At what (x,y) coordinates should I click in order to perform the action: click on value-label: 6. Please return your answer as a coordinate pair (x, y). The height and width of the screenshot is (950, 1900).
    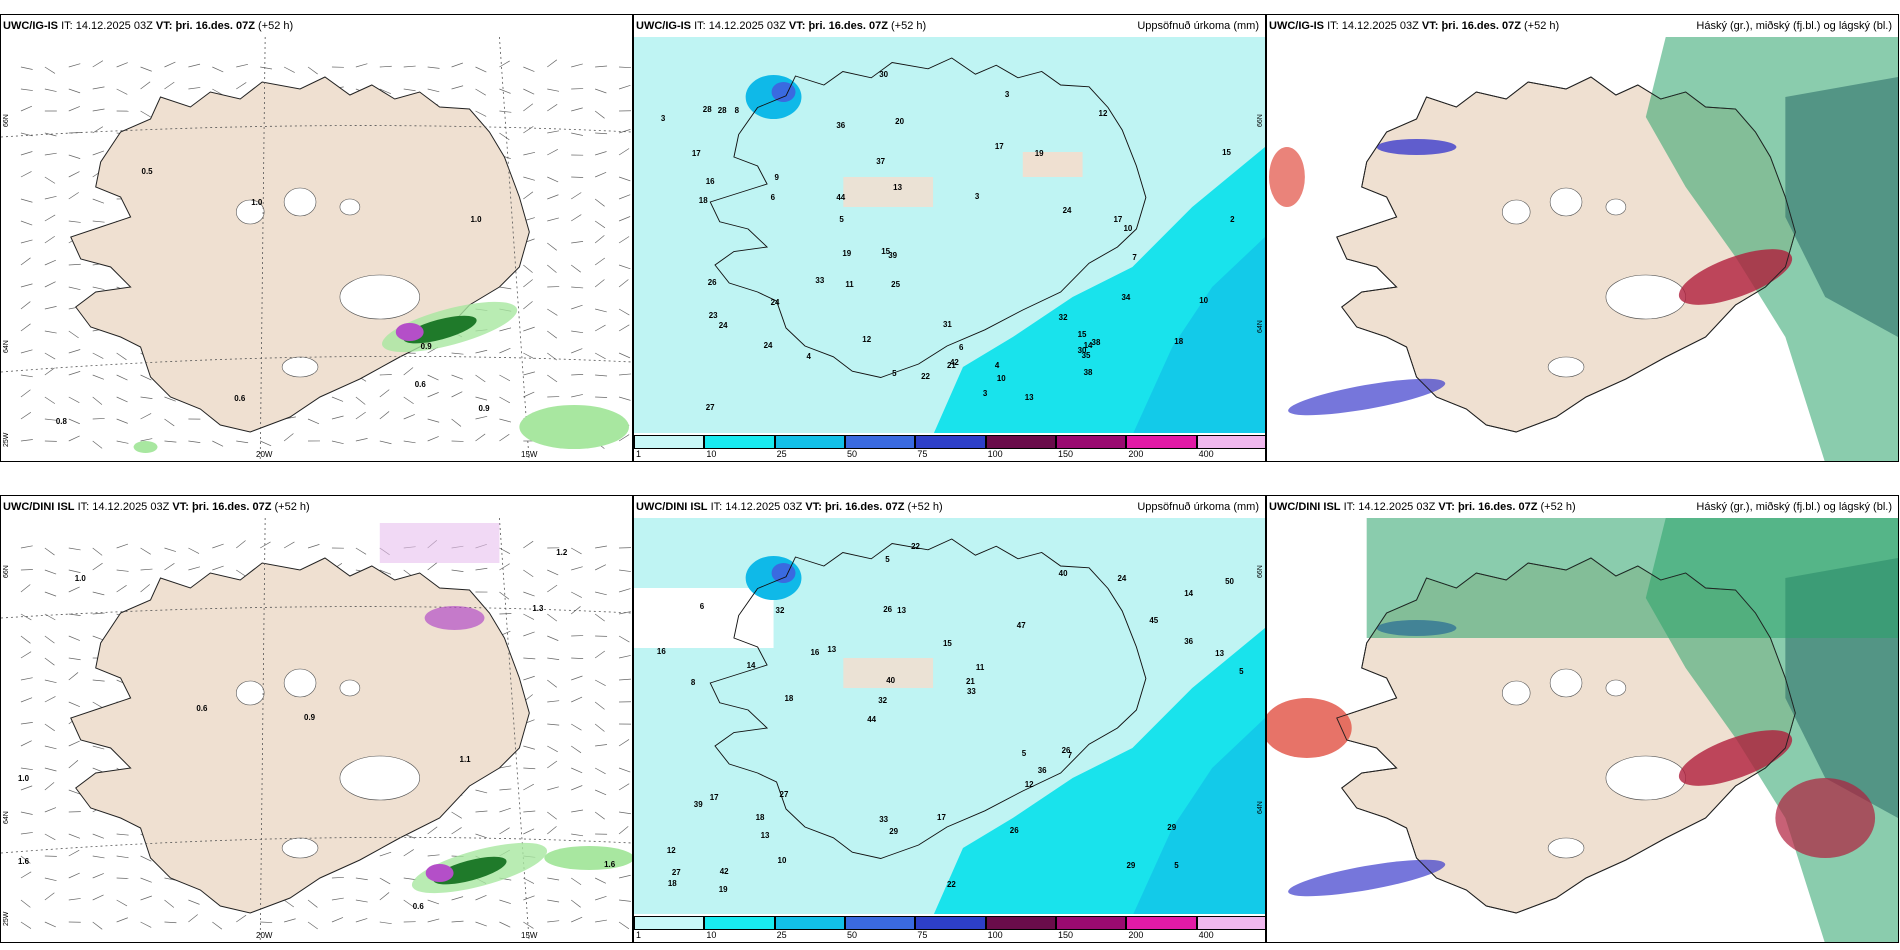
    Looking at the image, I should click on (961, 347).